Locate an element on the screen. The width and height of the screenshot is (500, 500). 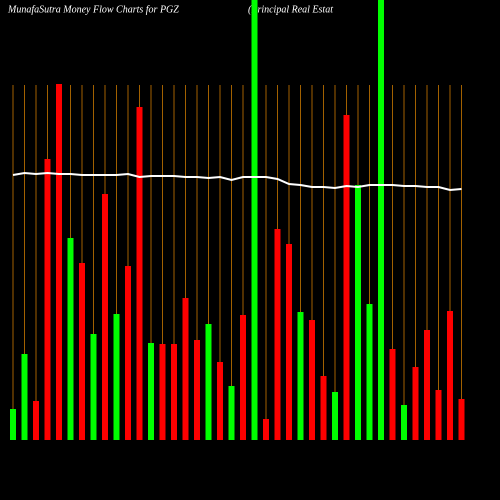
chart-title: MunafaSutra Money Flow Charts for PGZ is located at coordinates (93, 9).